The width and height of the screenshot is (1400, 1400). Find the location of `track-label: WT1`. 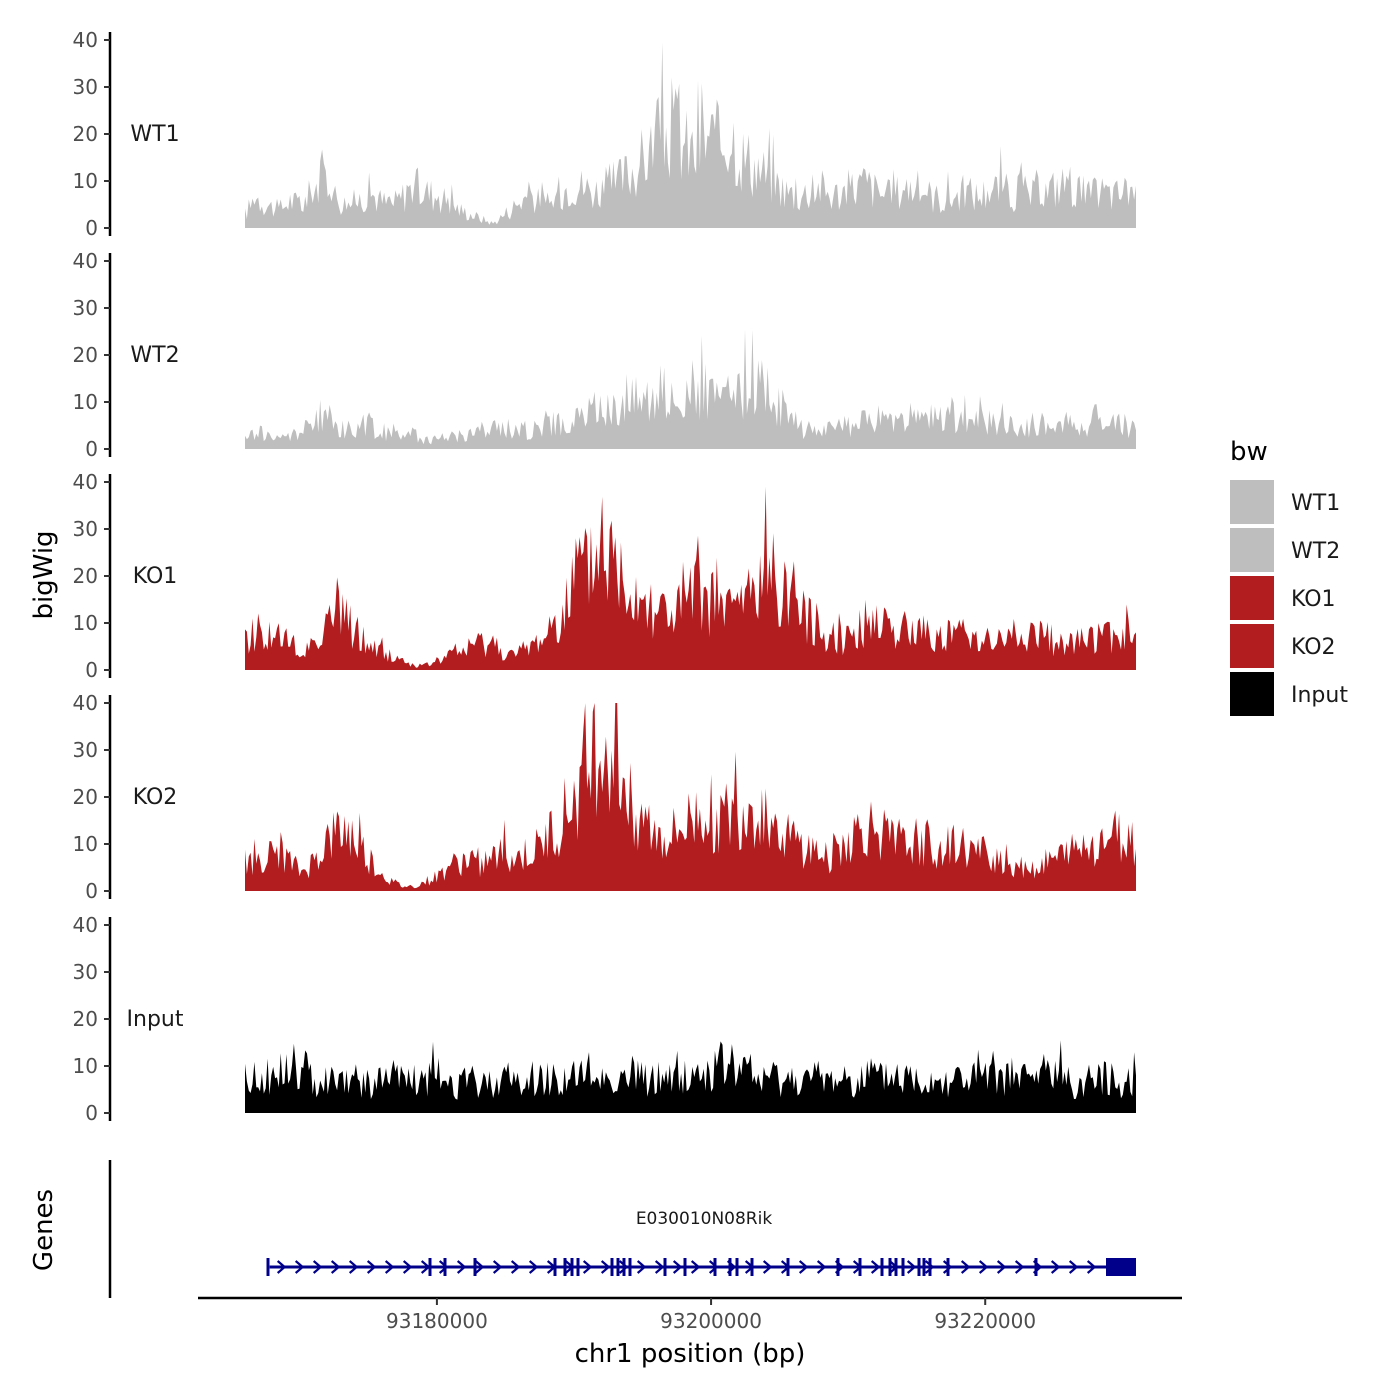

track-label: WT1 is located at coordinates (154, 134).